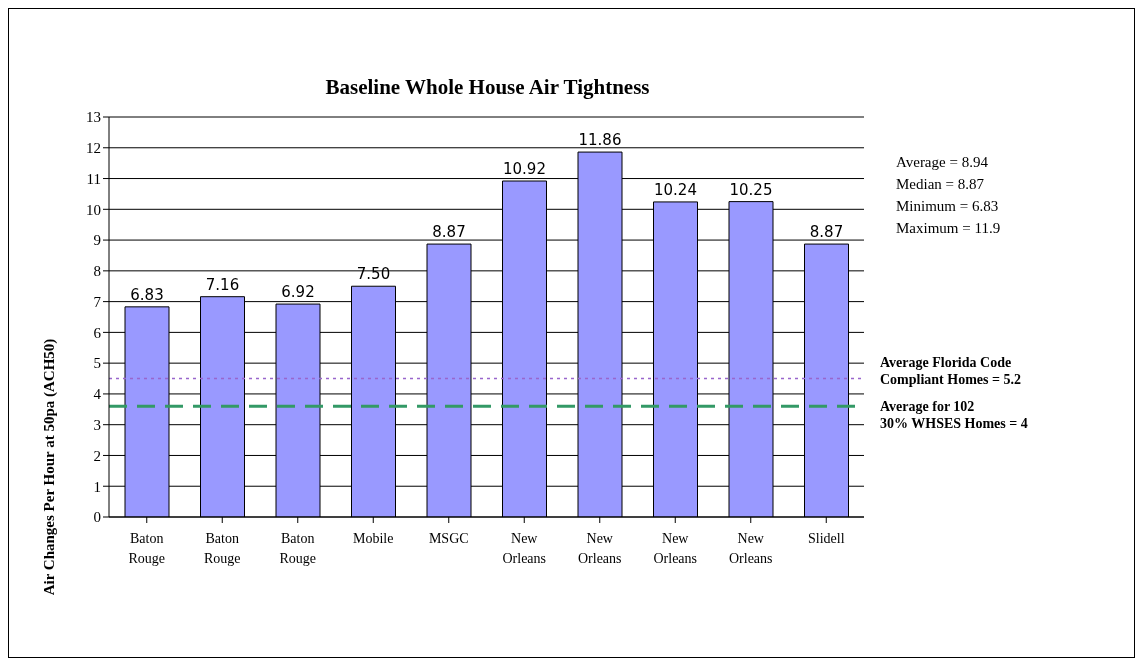 The width and height of the screenshot is (1143, 666). I want to click on y-tick-label: 4, so click(97, 394).